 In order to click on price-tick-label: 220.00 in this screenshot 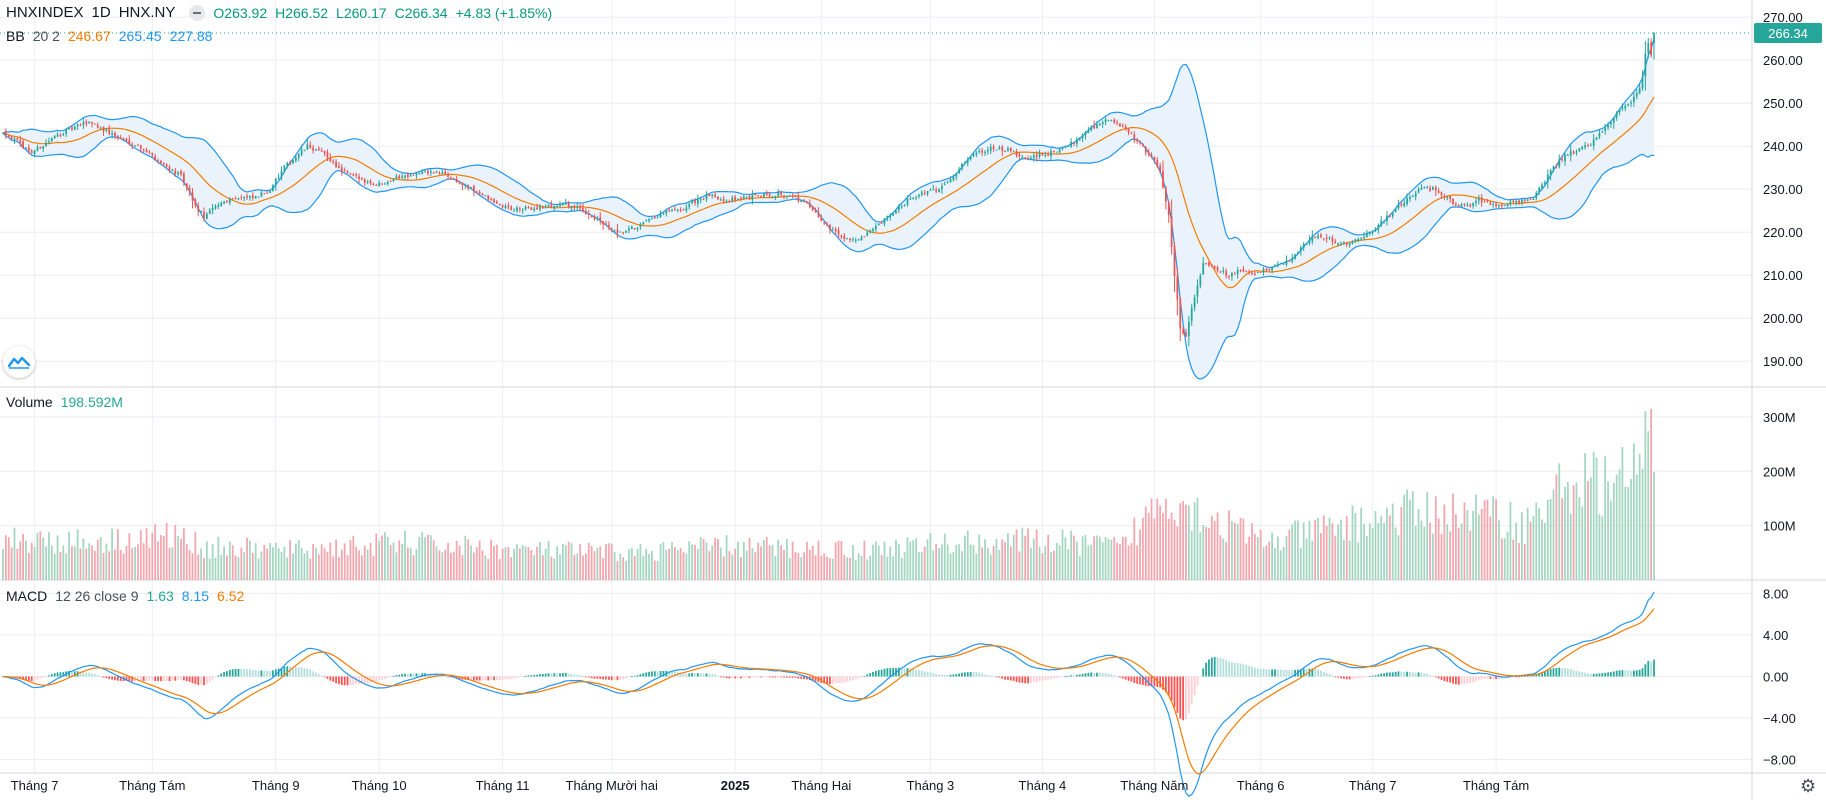, I will do `click(1783, 232)`.